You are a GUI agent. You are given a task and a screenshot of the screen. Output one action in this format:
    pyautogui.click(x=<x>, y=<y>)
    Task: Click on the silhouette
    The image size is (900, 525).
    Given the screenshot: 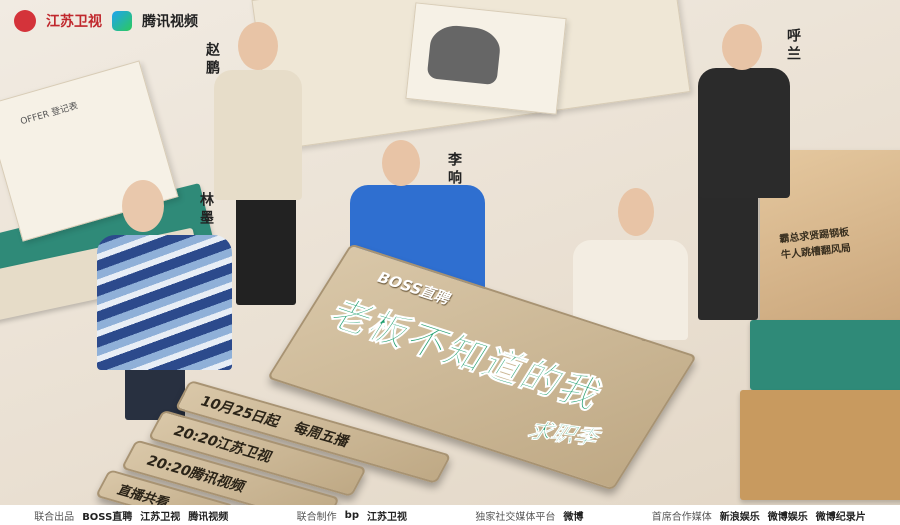 What is the action you would take?
    pyautogui.click(x=464, y=54)
    